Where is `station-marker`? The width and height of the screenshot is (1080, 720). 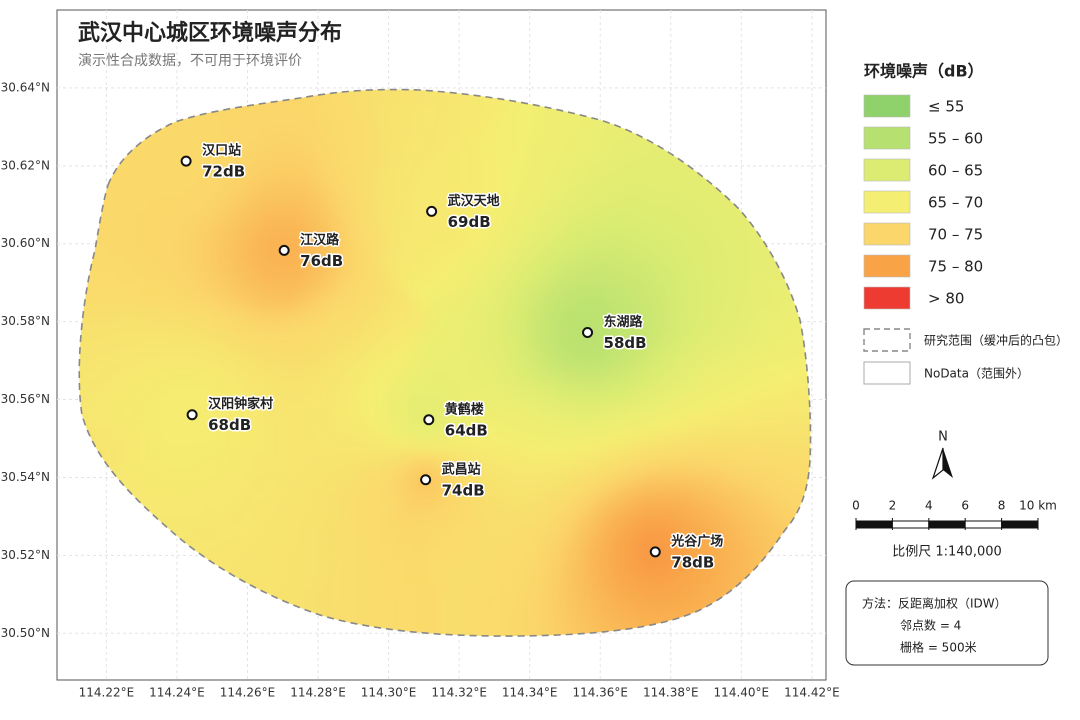
station-marker is located at coordinates (588, 333).